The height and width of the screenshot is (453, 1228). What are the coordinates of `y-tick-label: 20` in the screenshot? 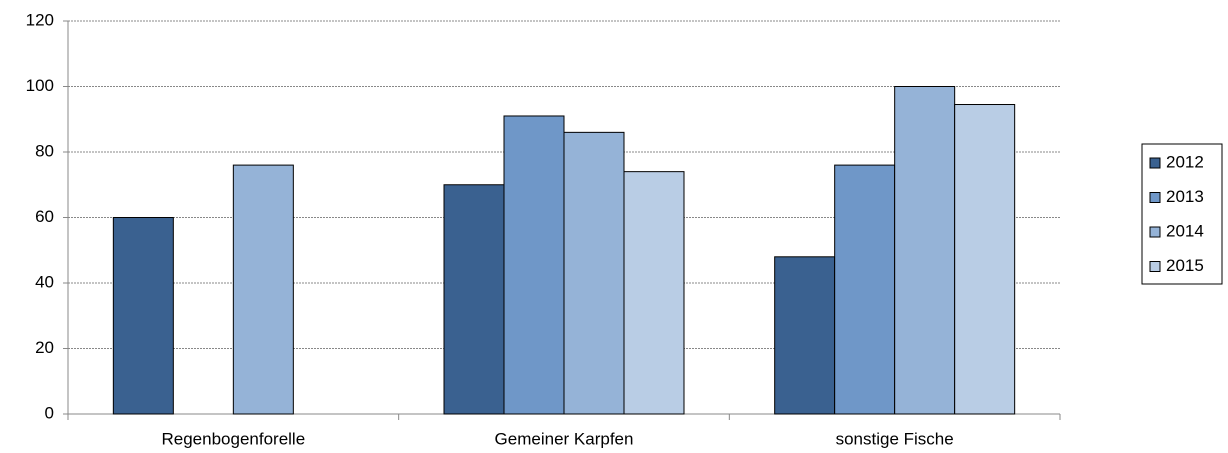 It's located at (44, 347).